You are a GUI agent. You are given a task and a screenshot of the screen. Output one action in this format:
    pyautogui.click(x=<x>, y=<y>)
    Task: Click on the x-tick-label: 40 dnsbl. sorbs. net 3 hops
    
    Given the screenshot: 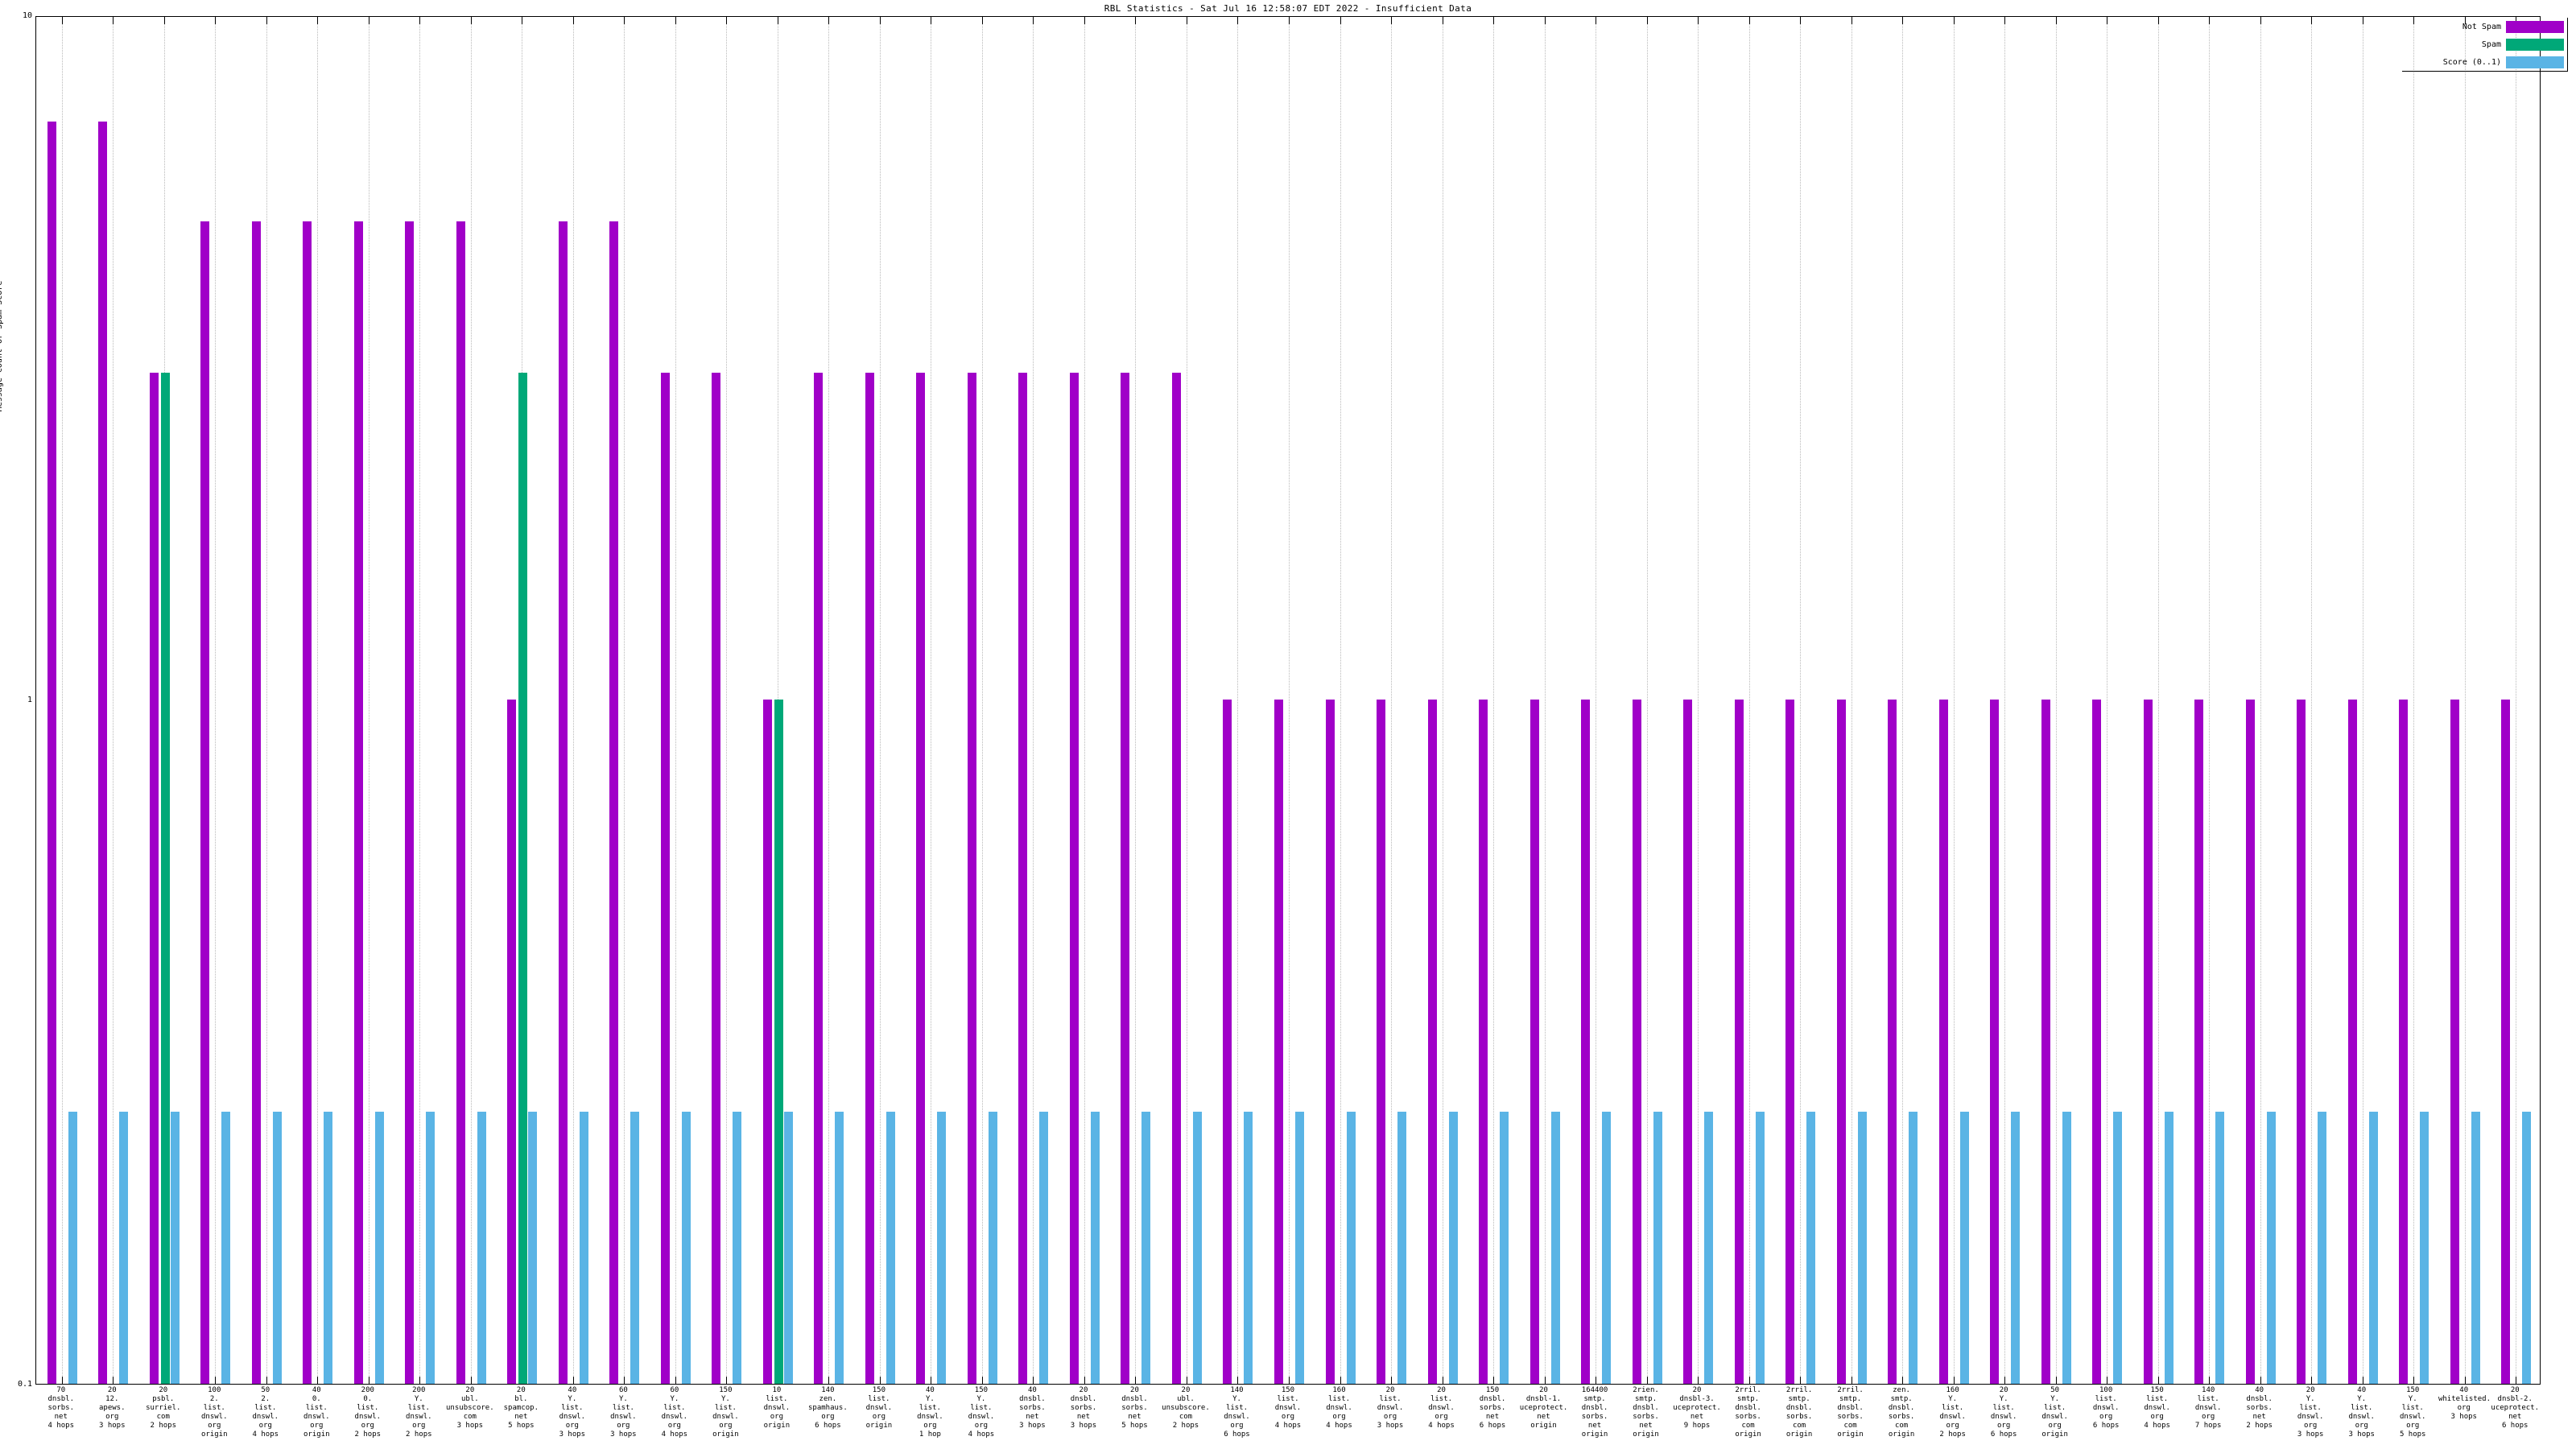 What is the action you would take?
    pyautogui.click(x=1032, y=1408)
    